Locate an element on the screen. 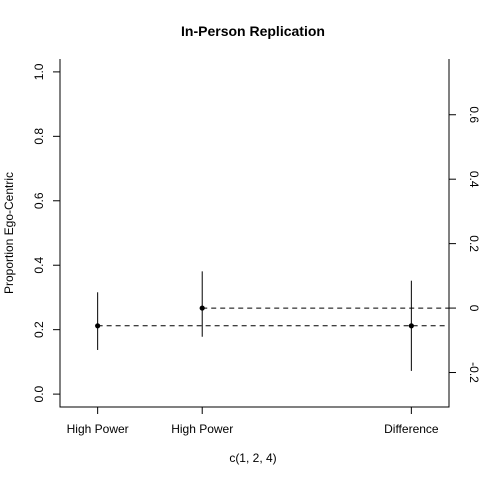 This screenshot has width=480, height=480. y-tick-label: 0.4 is located at coordinates (39, 265).